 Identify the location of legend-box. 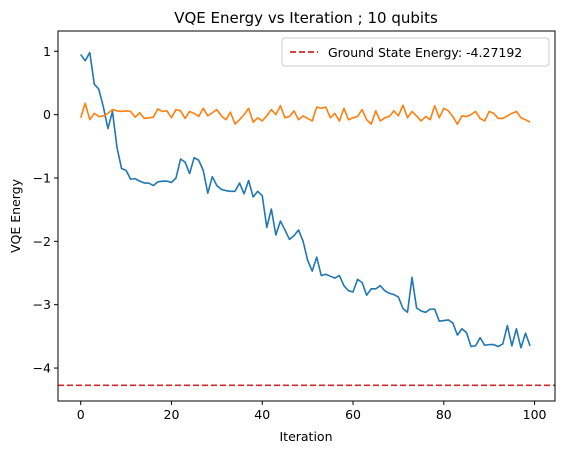
(415, 52).